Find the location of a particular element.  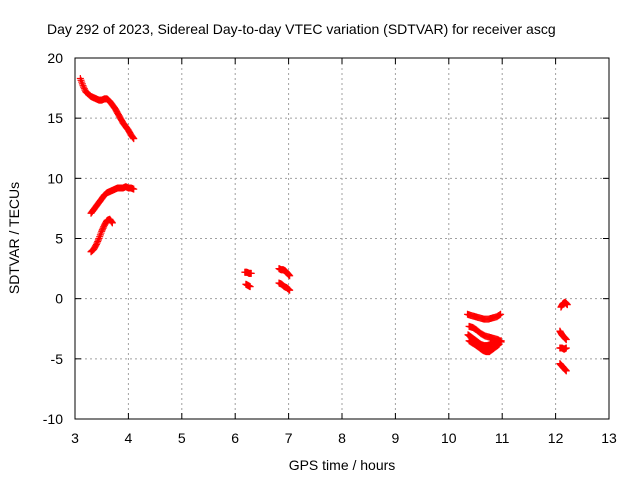

x-tick-label: 8 is located at coordinates (342, 438).